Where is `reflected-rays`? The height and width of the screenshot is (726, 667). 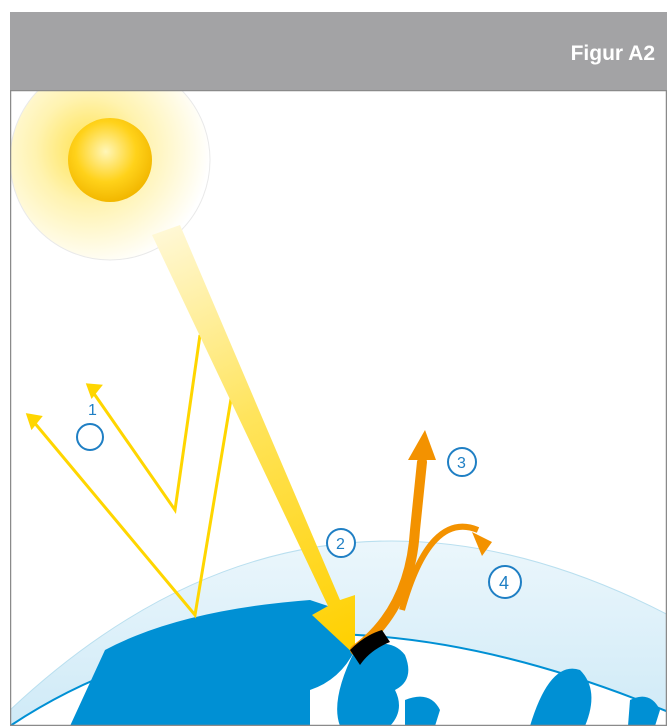 reflected-rays is located at coordinates (131, 476).